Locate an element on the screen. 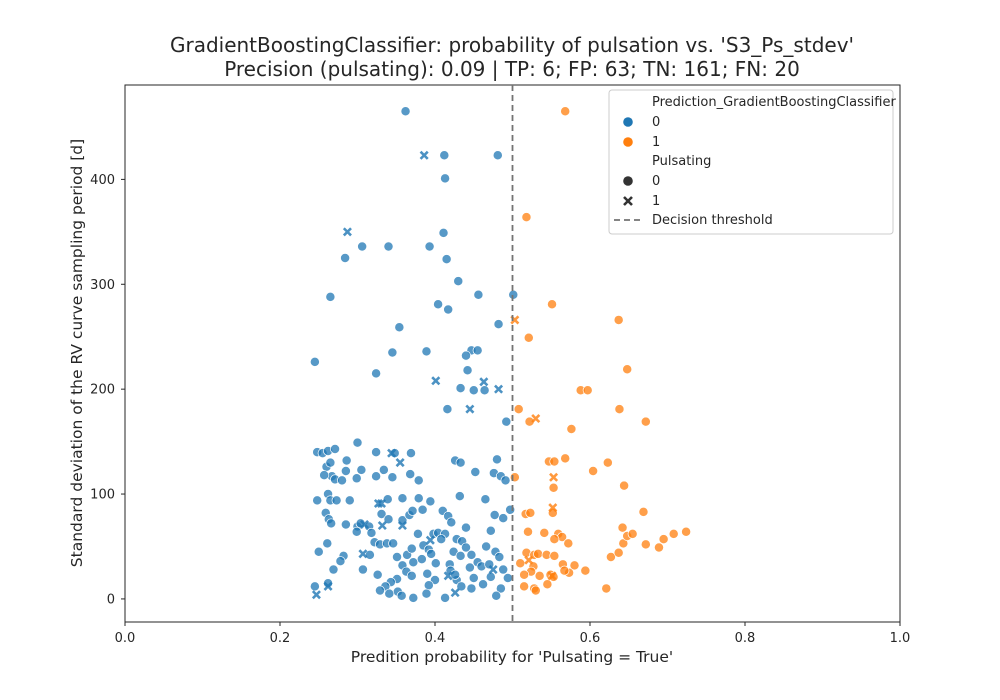 The width and height of the screenshot is (1000, 700). legend-style-label-0: 0 is located at coordinates (656, 181).